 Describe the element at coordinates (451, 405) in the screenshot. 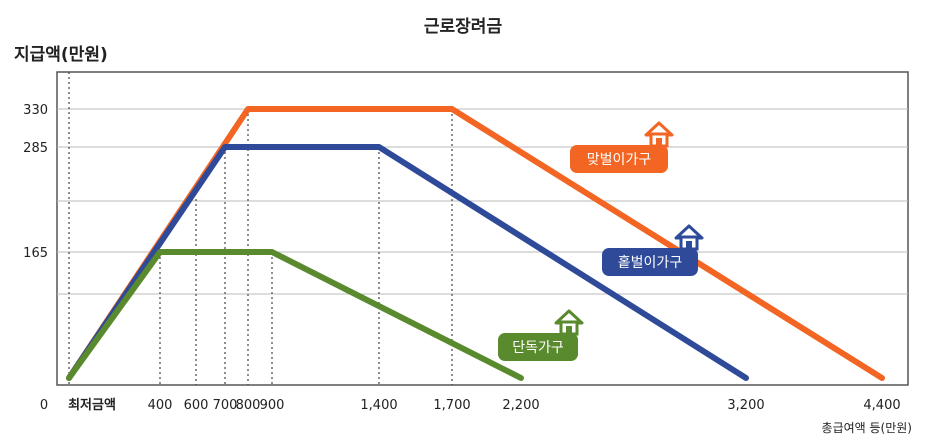

I see `x-tick-label: 1,700` at that location.